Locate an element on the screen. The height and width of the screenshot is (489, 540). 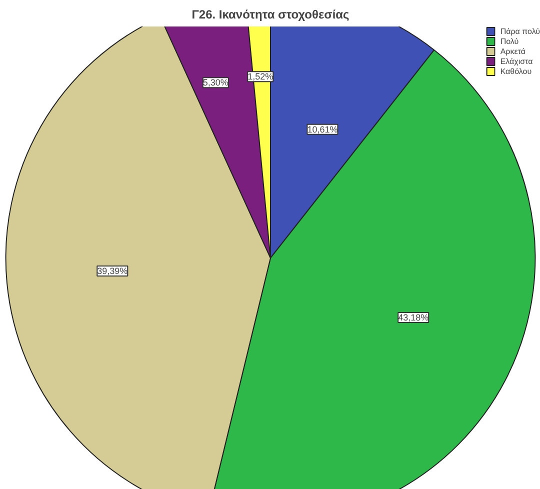
legend-label: Πολύ is located at coordinates (510, 41).